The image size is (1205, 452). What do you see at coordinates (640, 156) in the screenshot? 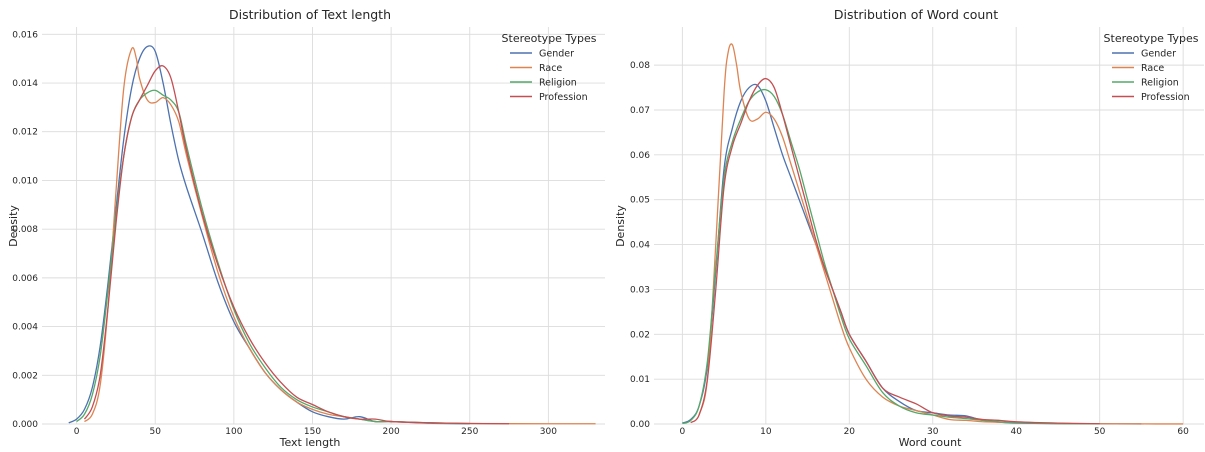
I see `y-tick-label: 0.06` at bounding box center [640, 156].